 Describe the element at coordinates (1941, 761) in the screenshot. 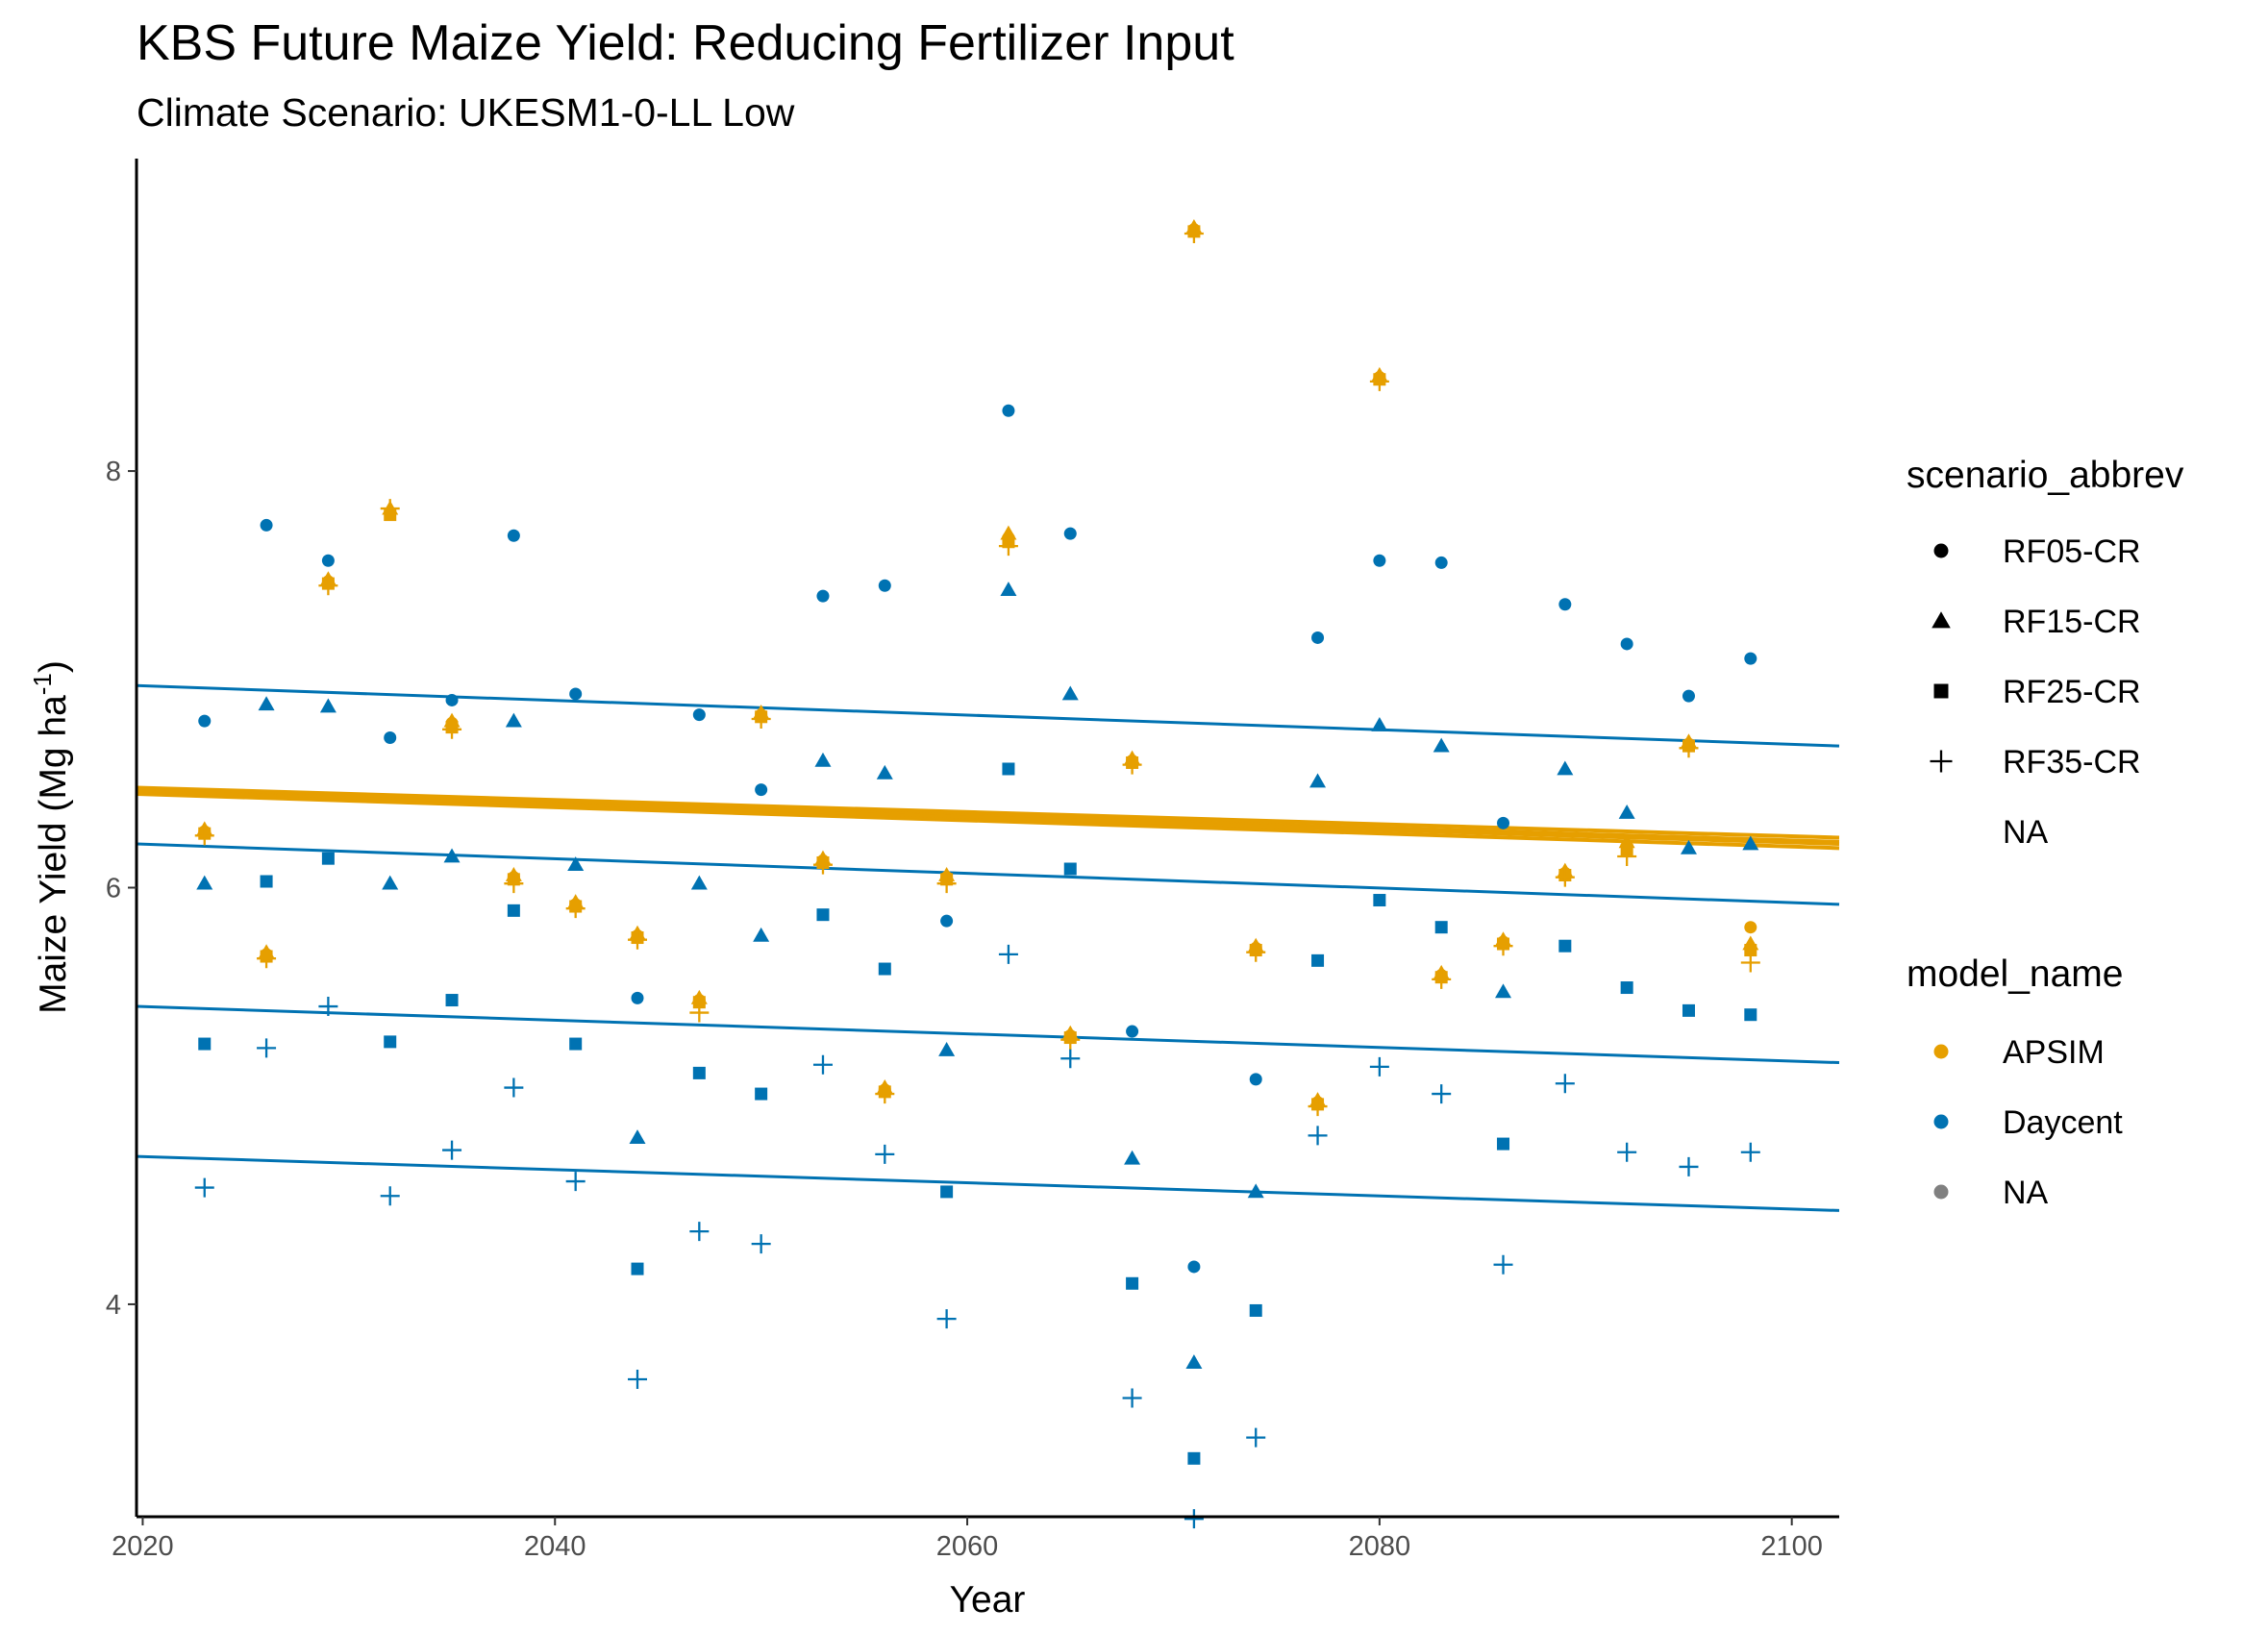

I see `legend-key-plus` at that location.